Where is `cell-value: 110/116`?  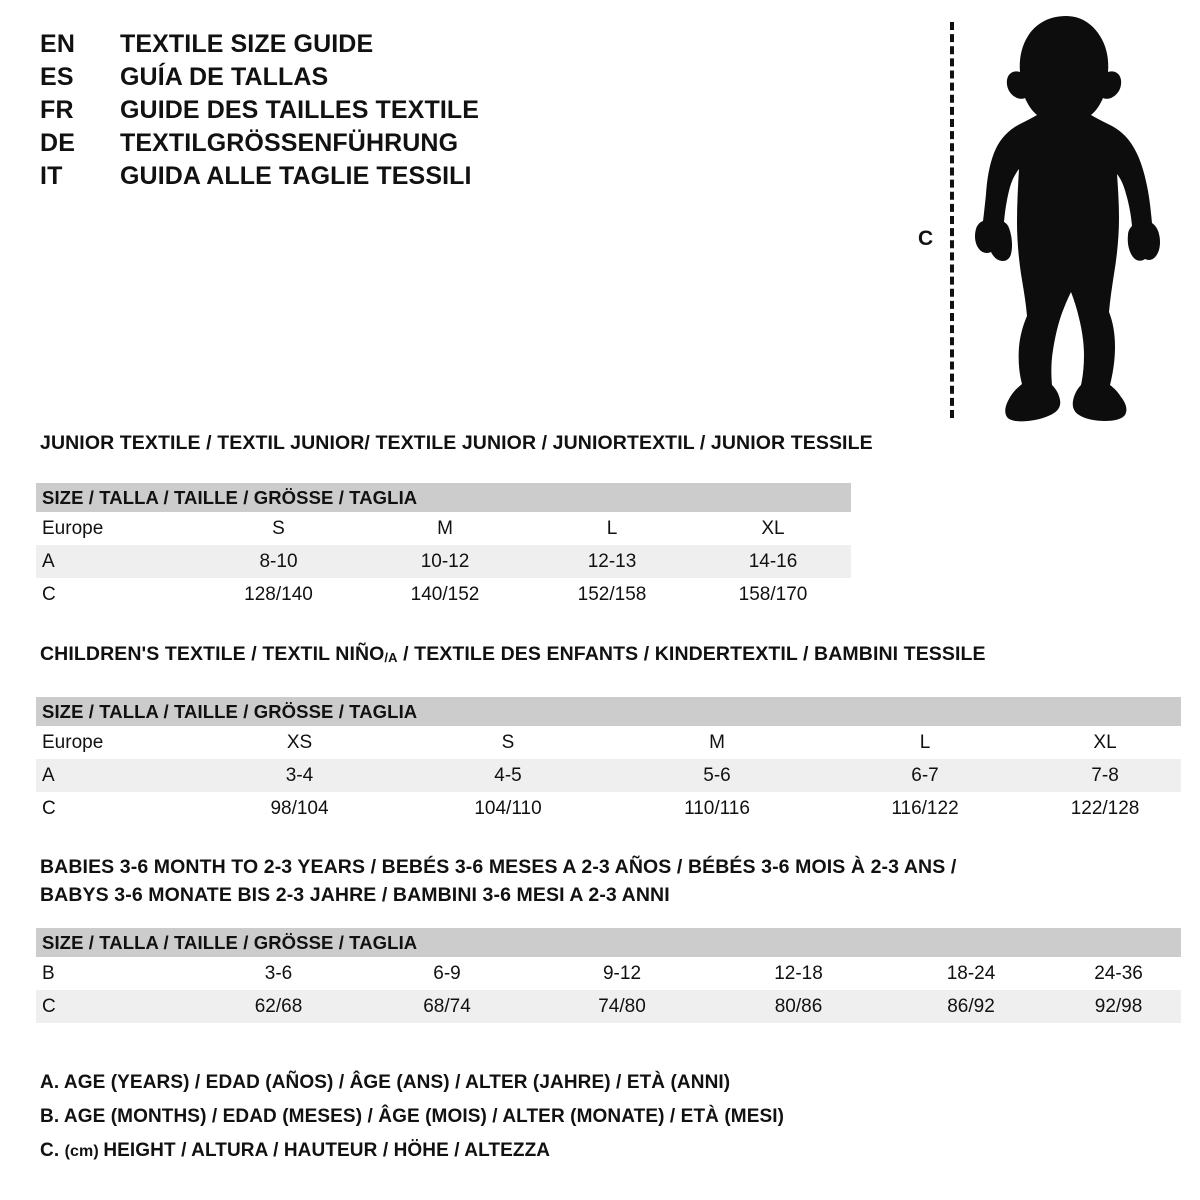
cell-value: 110/116 is located at coordinates (717, 808).